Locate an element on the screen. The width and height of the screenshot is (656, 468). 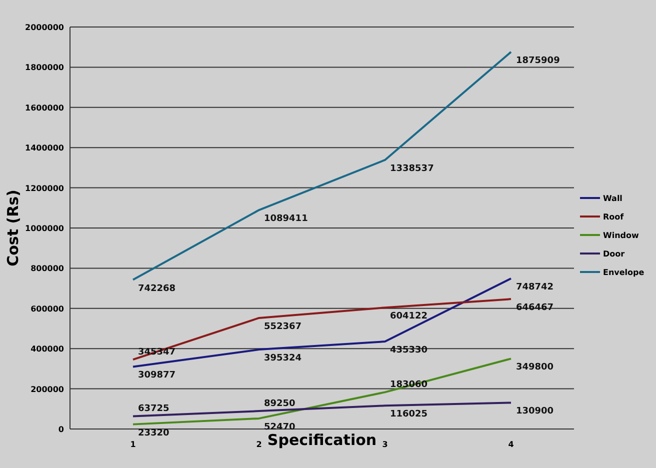
y-tick-label: 800000 is located at coordinates (47, 269).